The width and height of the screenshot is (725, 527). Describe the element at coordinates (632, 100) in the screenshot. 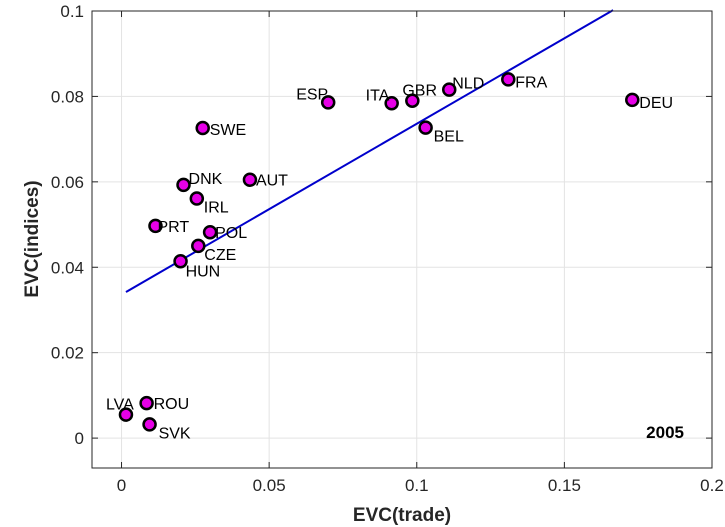

I see `point-deu` at that location.